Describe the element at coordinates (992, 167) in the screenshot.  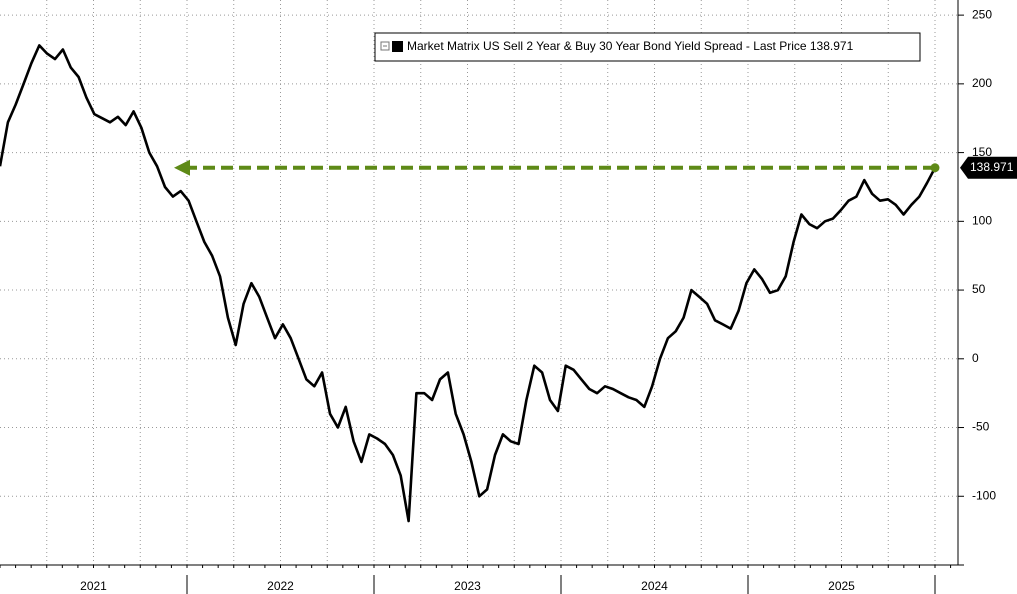
I see `last-price-label: 138.971` at that location.